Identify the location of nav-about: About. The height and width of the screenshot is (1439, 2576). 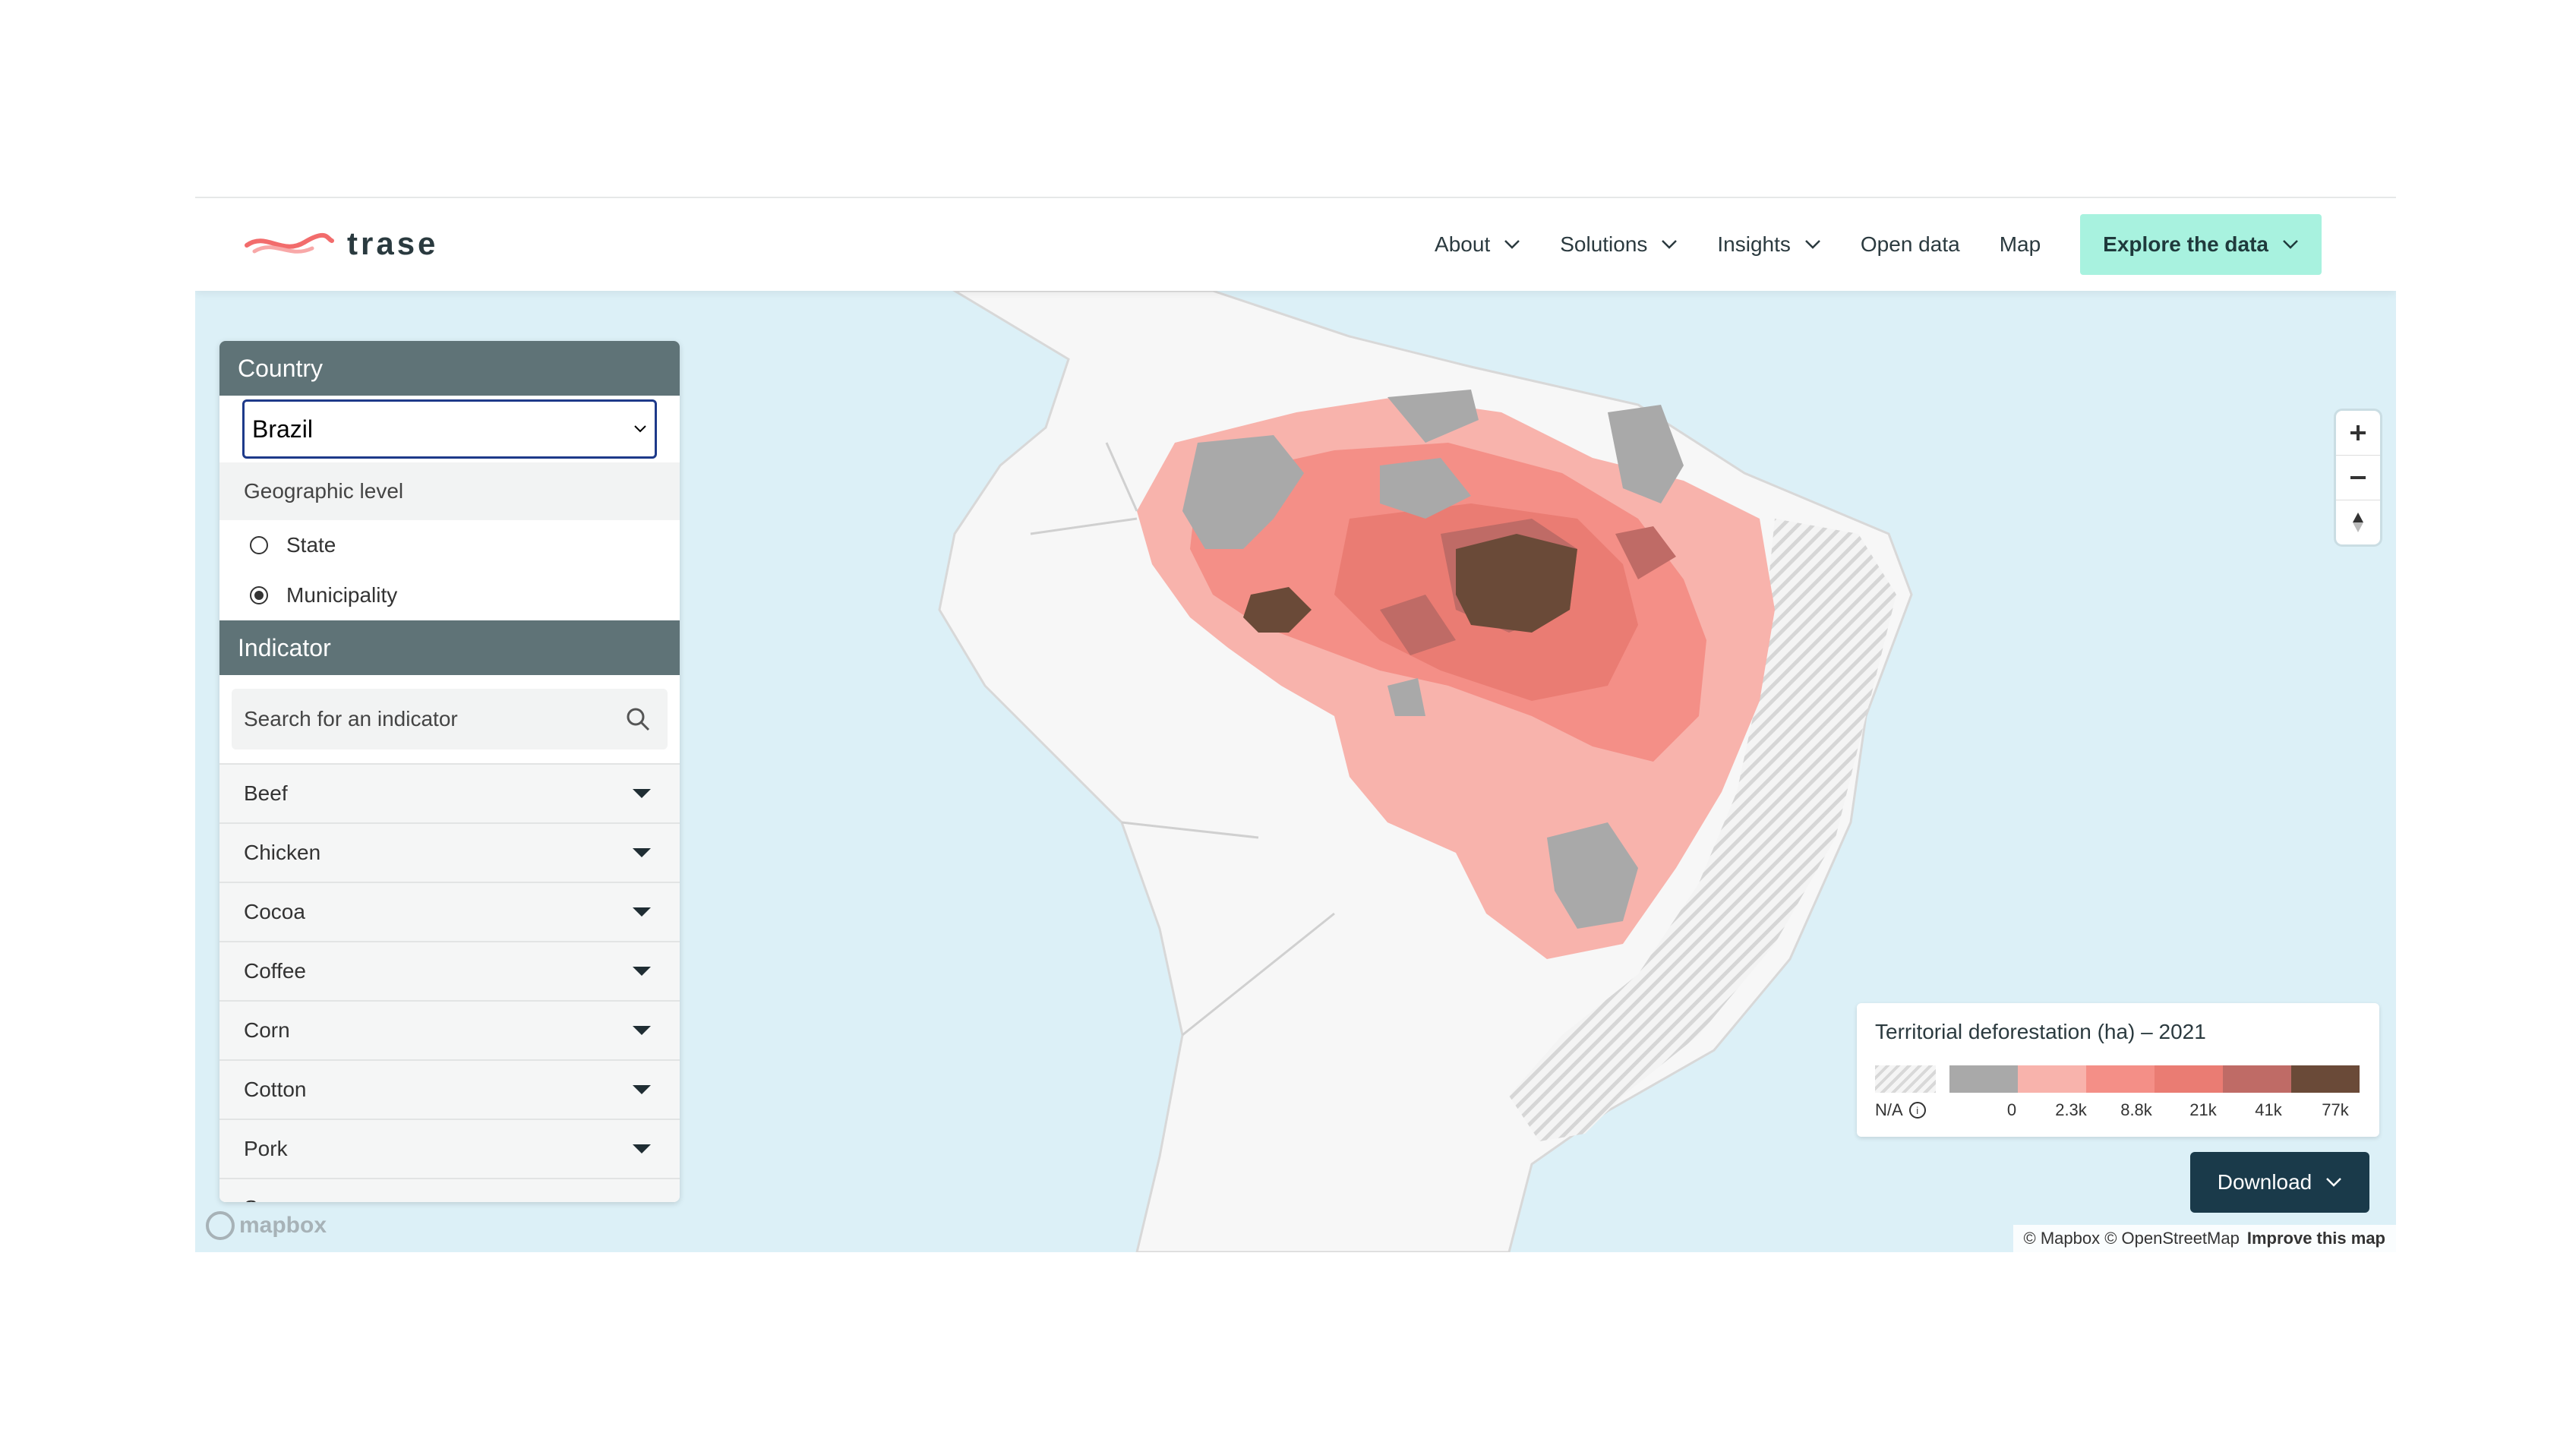
(1478, 244).